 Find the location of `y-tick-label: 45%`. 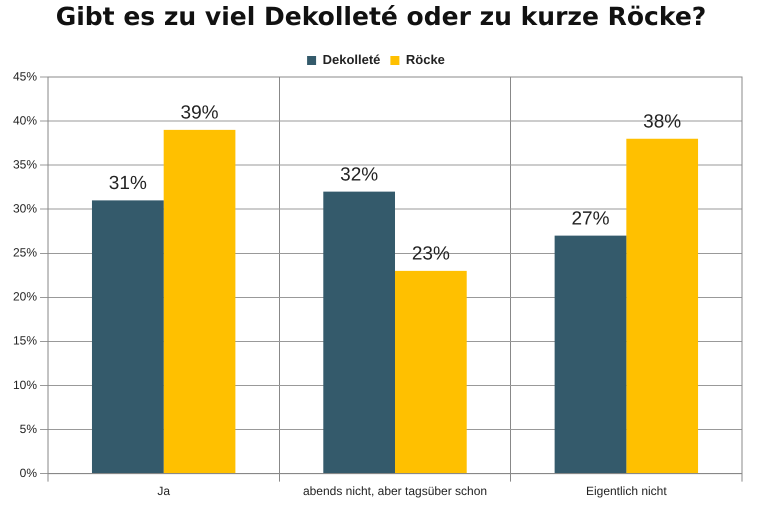

y-tick-label: 45% is located at coordinates (25, 76).